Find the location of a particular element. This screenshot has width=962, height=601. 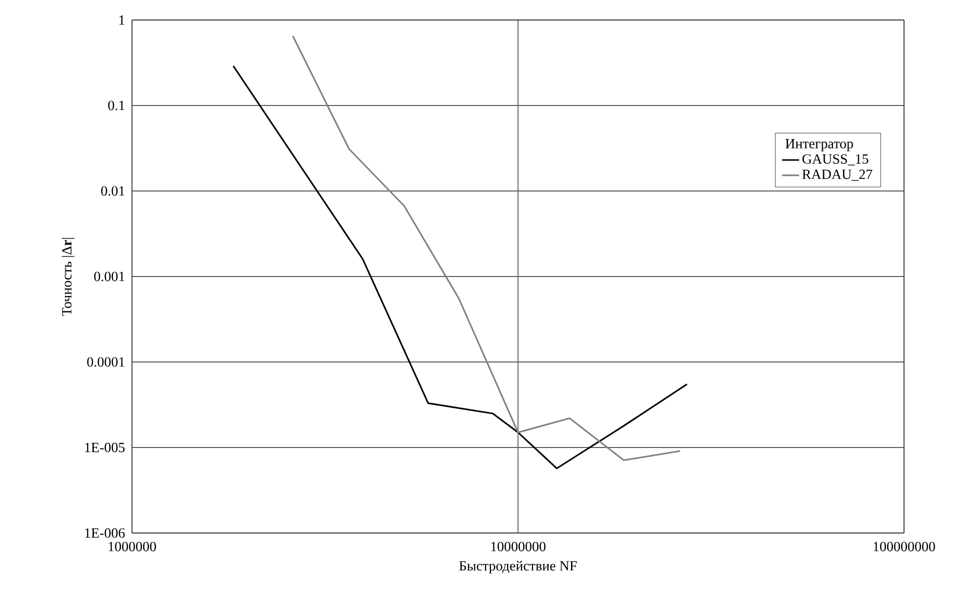

y-tick-label: 1E-005 is located at coordinates (105, 447).